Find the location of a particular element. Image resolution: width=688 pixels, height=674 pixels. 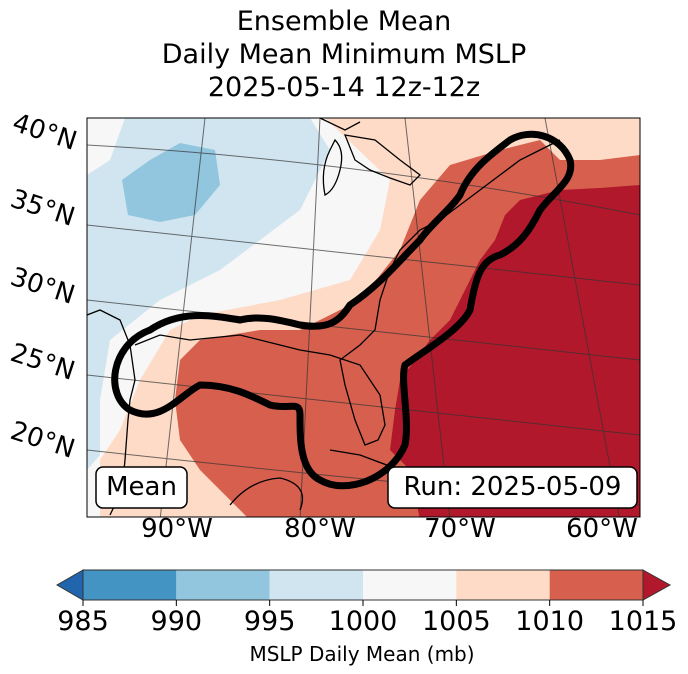

run-box is located at coordinates (512, 487).